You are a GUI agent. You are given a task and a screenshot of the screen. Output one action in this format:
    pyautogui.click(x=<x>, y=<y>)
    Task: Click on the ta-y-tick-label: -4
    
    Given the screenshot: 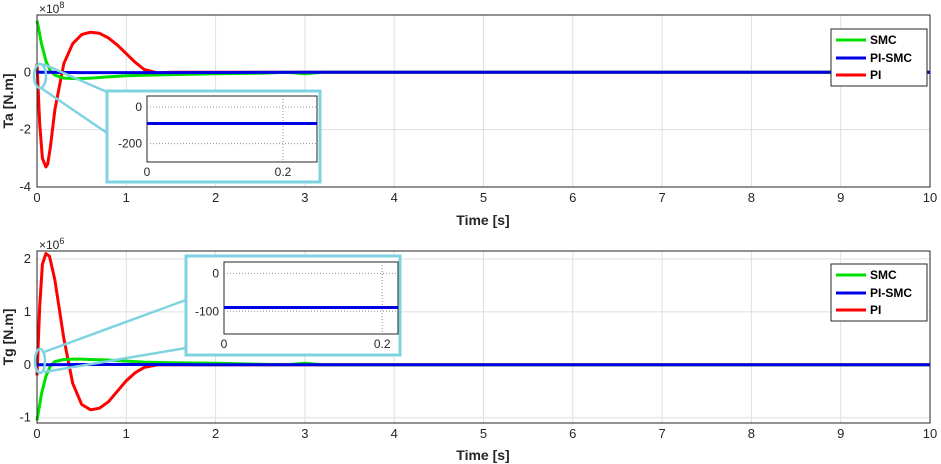 What is the action you would take?
    pyautogui.click(x=25, y=186)
    